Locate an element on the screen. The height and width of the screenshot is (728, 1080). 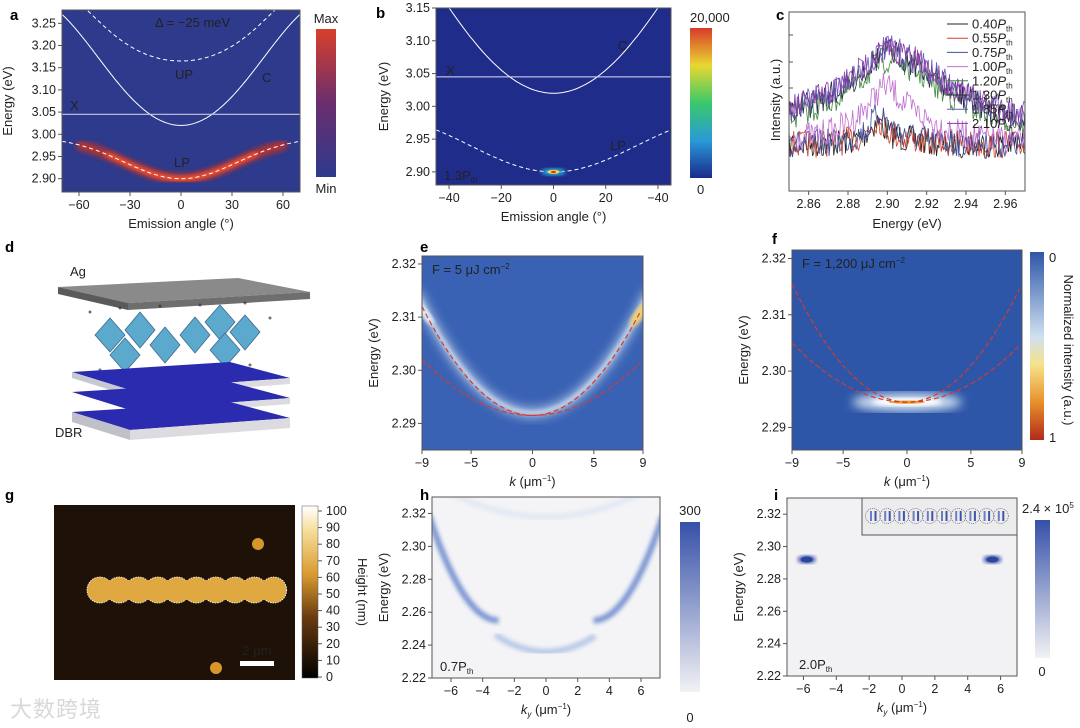
x-tick-label: 60 is located at coordinates (283, 205).